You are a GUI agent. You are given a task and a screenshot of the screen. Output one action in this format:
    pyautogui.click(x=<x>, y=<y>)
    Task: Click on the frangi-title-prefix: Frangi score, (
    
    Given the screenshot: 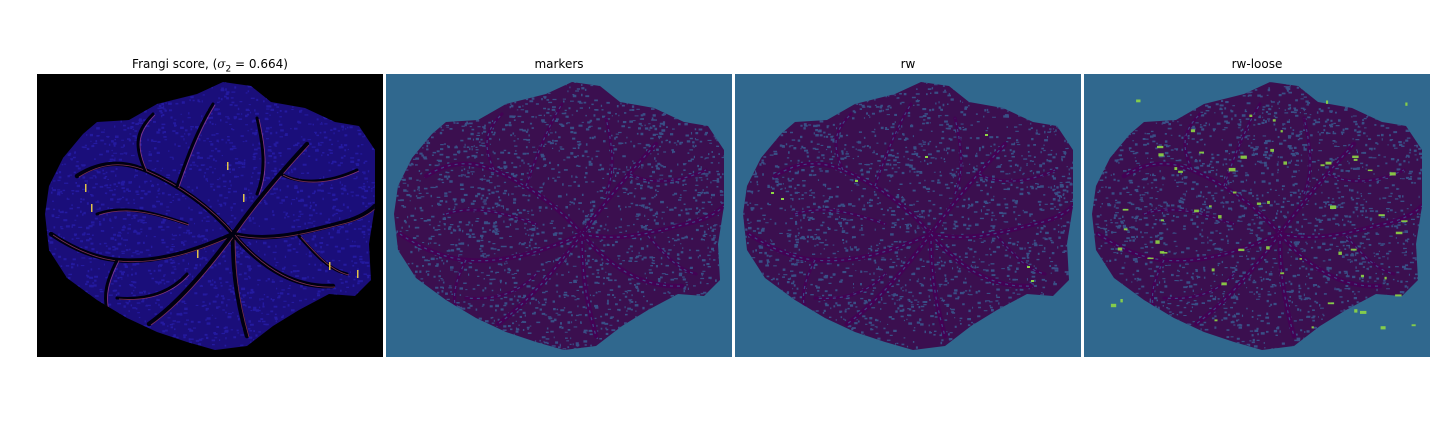 What is the action you would take?
    pyautogui.click(x=175, y=64)
    